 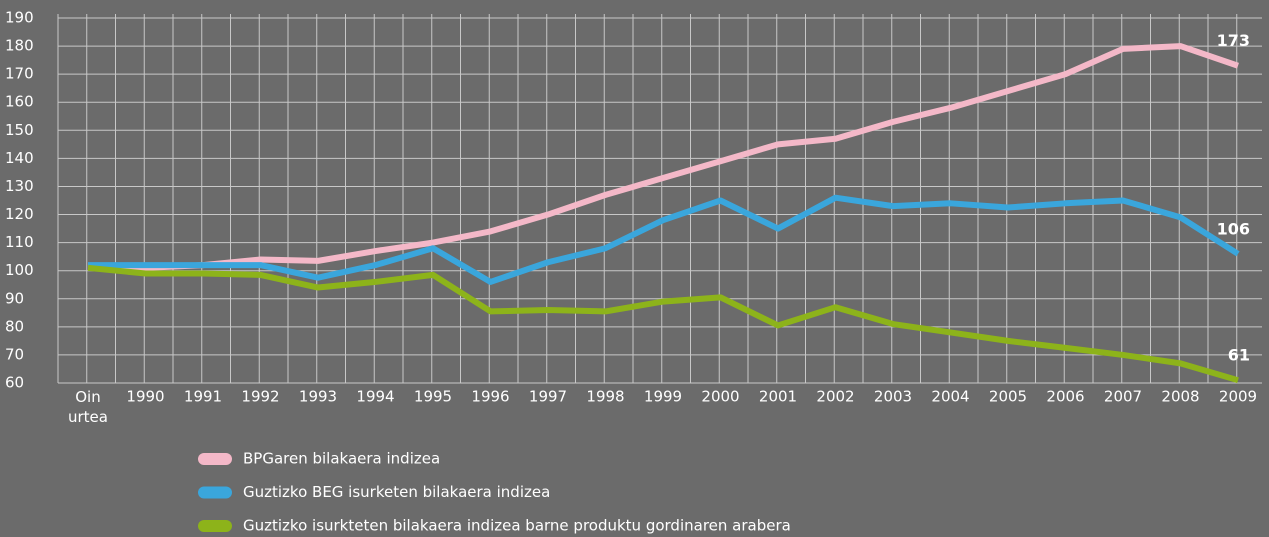 What do you see at coordinates (19, 74) in the screenshot?
I see `y-tick-label: 170` at bounding box center [19, 74].